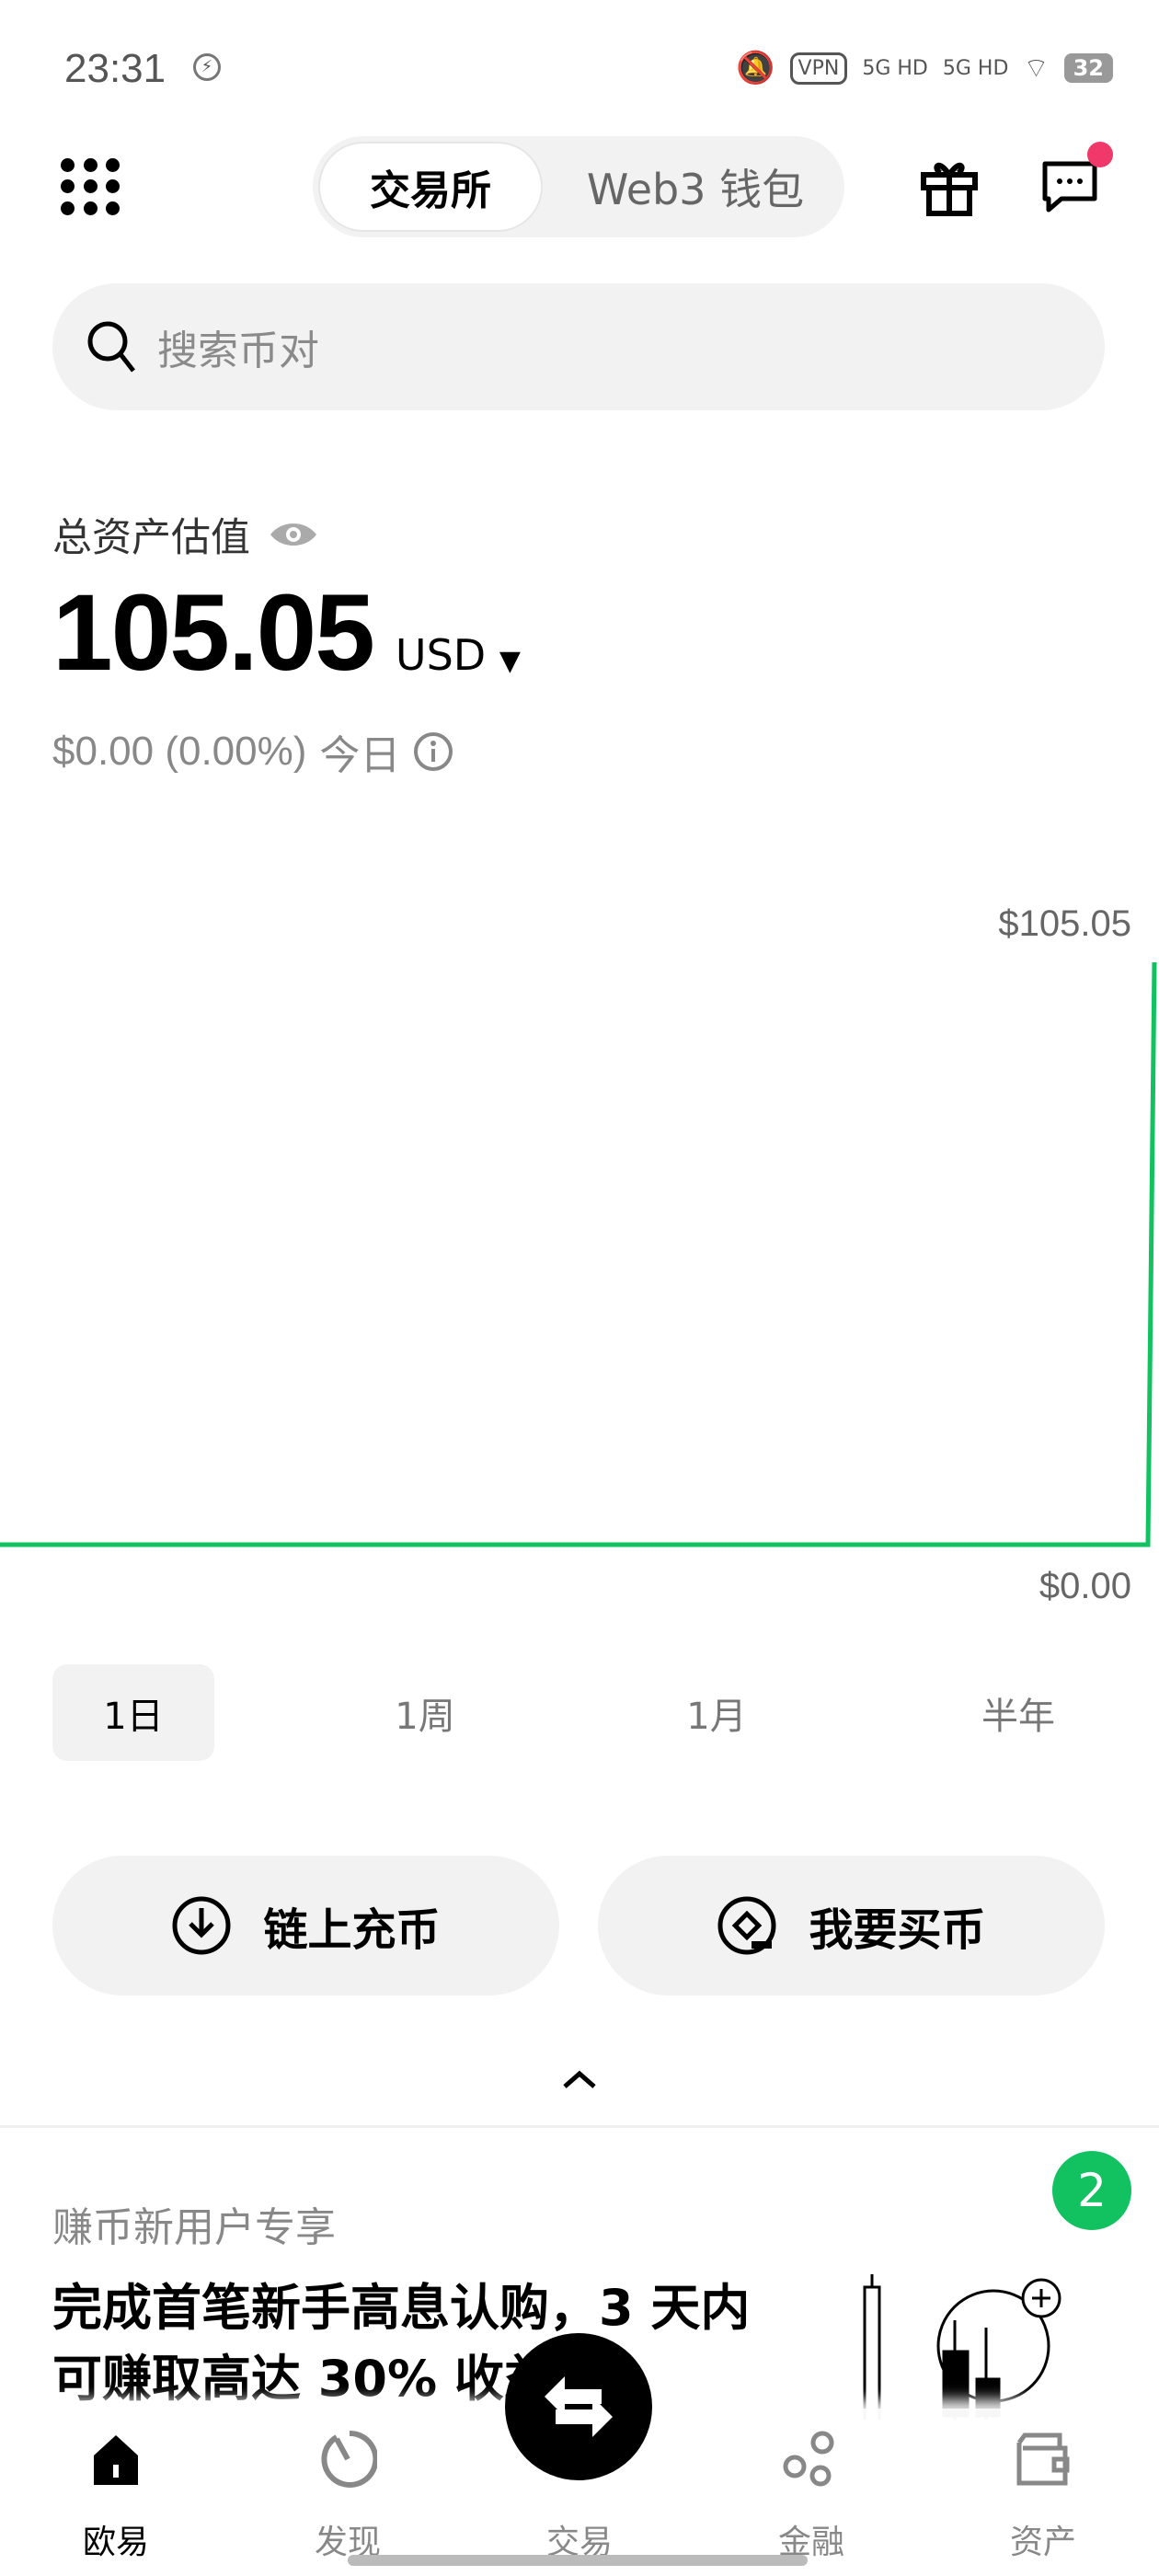 This screenshot has height=2576, width=1159. I want to click on signal-2: 5G HD, so click(975, 68).